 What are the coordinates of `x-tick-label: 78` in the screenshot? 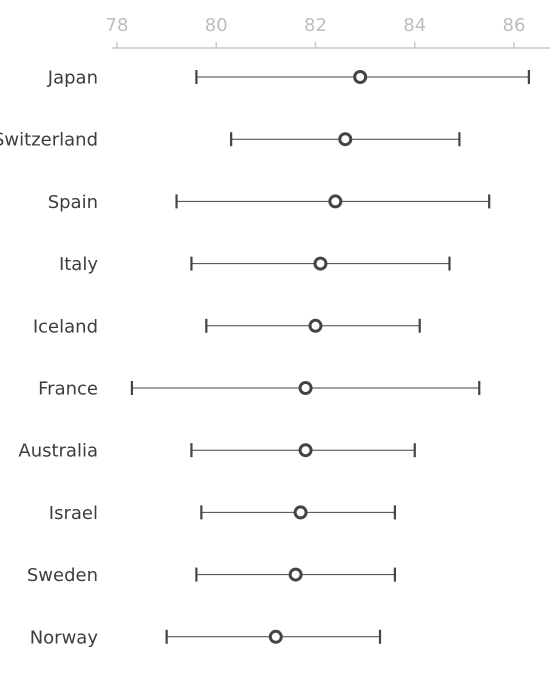 It's located at (117, 25).